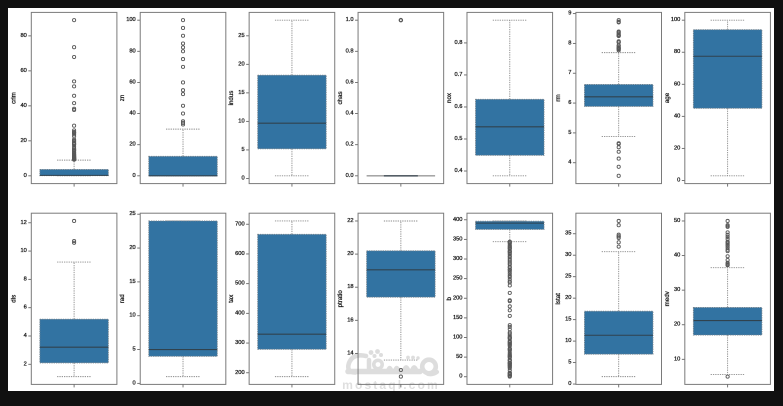 This screenshot has height=406, width=783. What do you see at coordinates (340, 97) in the screenshot?
I see `svg-text: chas` at bounding box center [340, 97].